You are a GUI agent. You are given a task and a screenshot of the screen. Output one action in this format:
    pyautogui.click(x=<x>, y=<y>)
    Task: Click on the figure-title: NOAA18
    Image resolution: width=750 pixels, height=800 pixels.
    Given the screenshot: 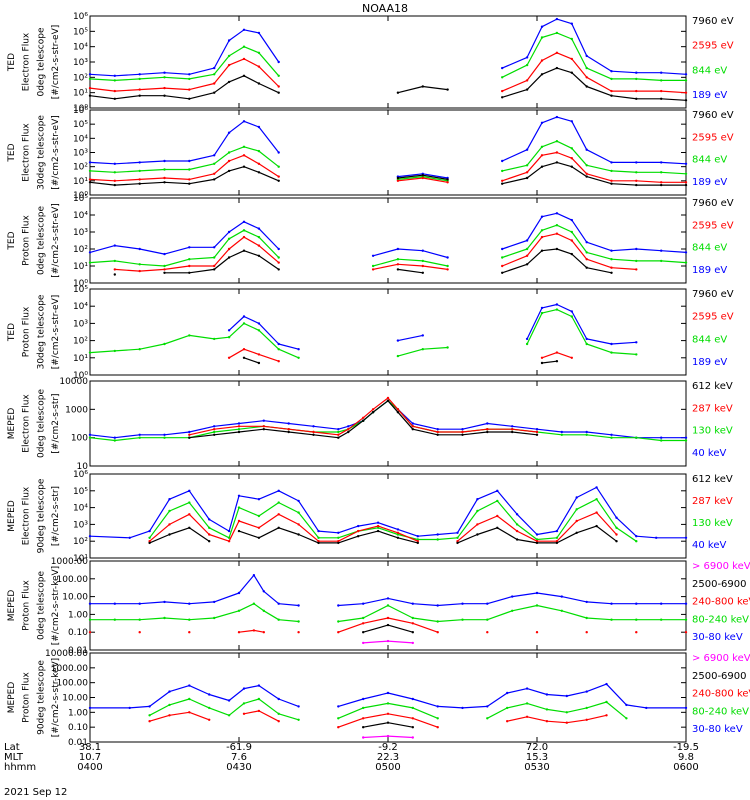 What is the action you would take?
    pyautogui.click(x=385, y=8)
    